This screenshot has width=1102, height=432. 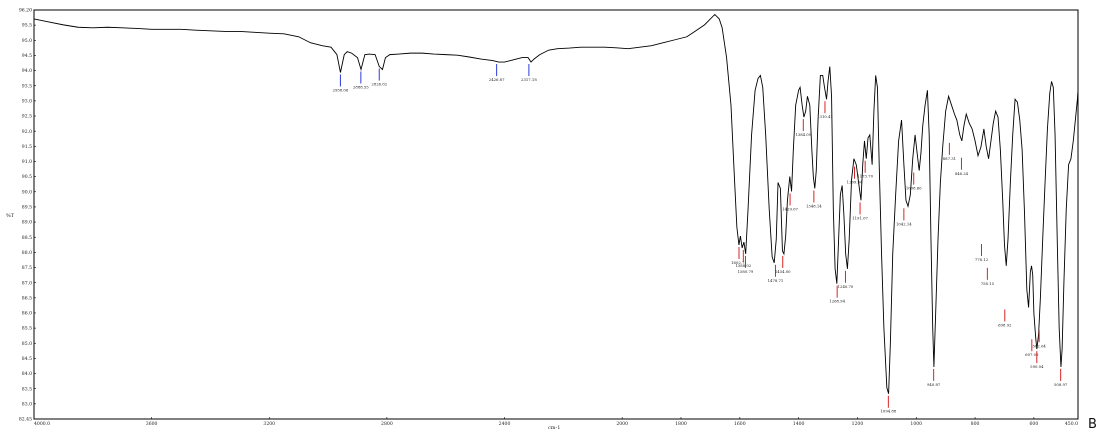 What do you see at coordinates (341, 89) in the screenshot?
I see `peak-label: 2958.06` at bounding box center [341, 89].